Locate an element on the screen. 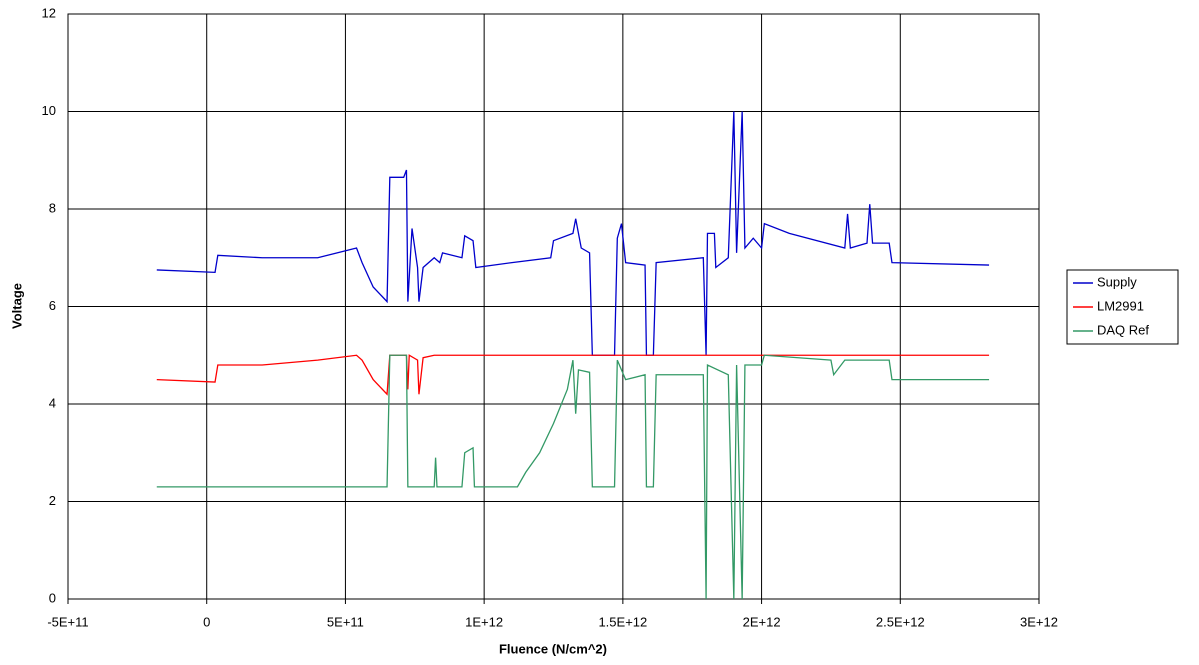  legend-label: DAQ Ref is located at coordinates (1123, 329).